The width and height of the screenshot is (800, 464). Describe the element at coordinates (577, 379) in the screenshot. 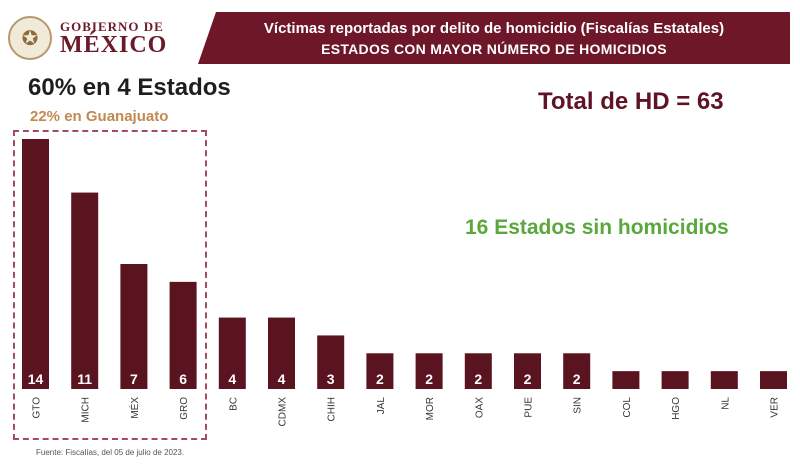

I see `data-label-sin: 2` at that location.